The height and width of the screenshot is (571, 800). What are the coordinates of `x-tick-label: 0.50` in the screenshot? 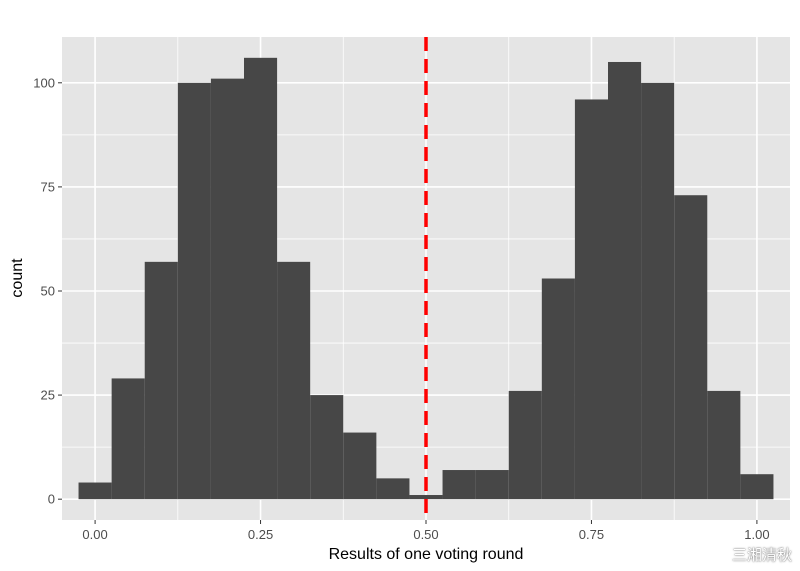 It's located at (425, 534).